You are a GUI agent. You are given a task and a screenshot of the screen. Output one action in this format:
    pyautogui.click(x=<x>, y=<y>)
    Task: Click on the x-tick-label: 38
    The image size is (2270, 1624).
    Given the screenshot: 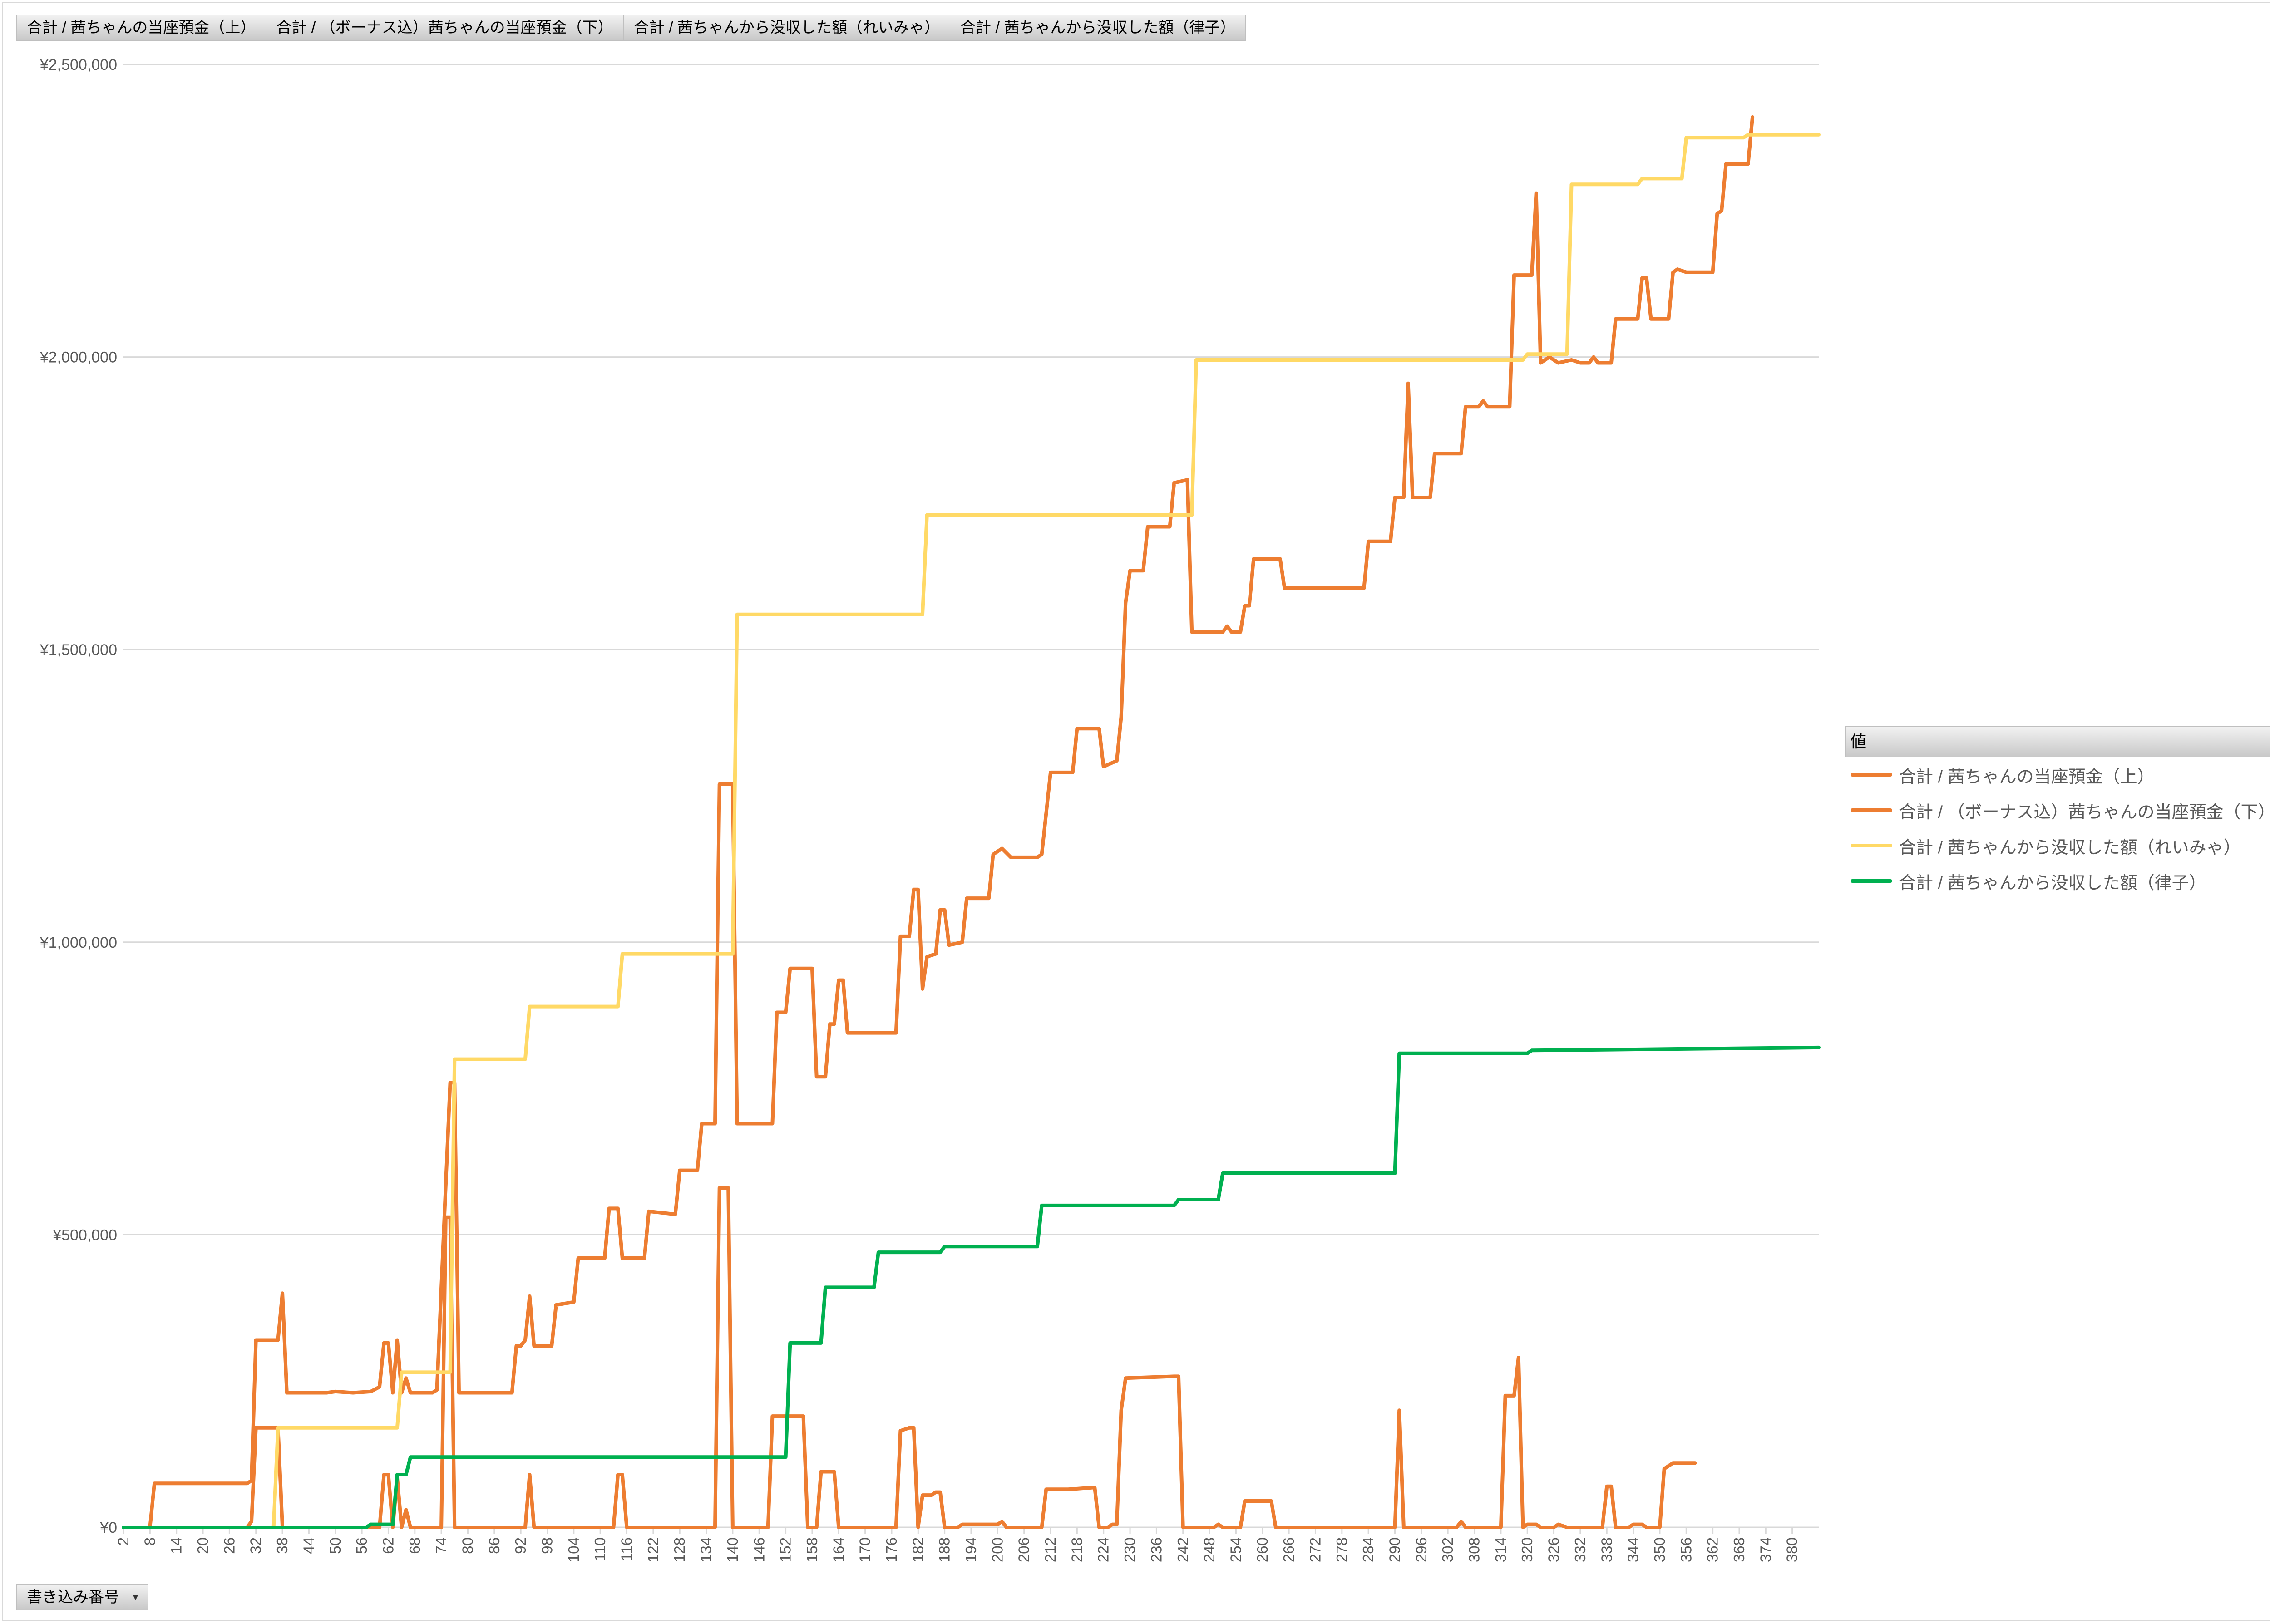 What is the action you would take?
    pyautogui.click(x=282, y=1545)
    